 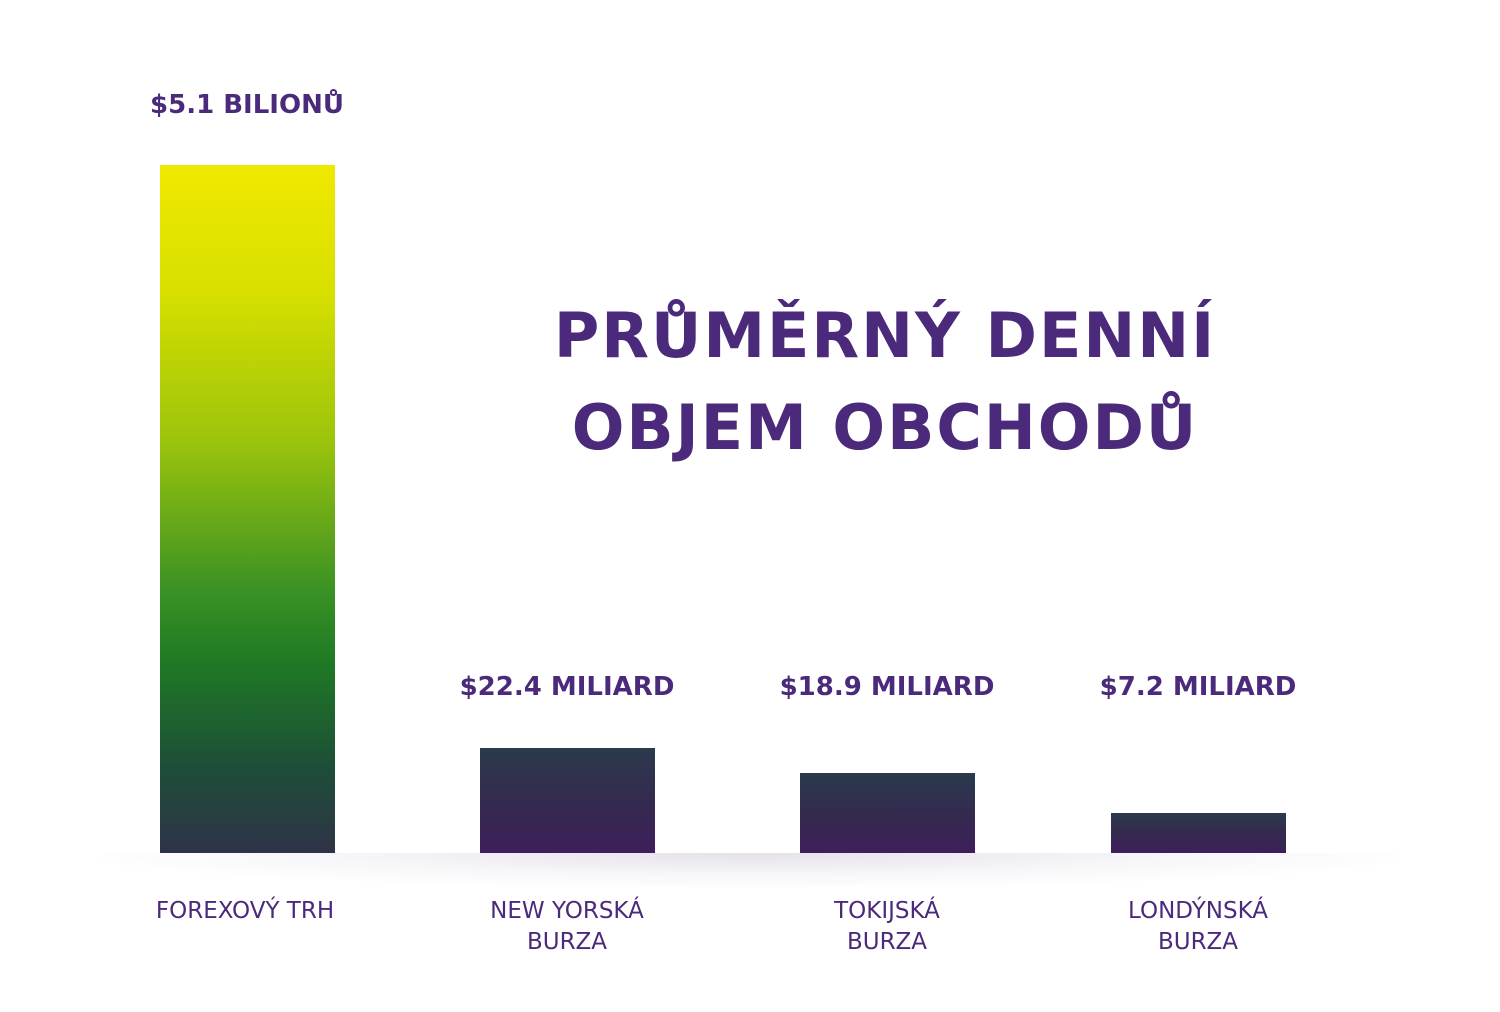 What do you see at coordinates (885, 335) in the screenshot?
I see `chart-title-line-1: PRŮMĚRNÝ DENNÍ` at bounding box center [885, 335].